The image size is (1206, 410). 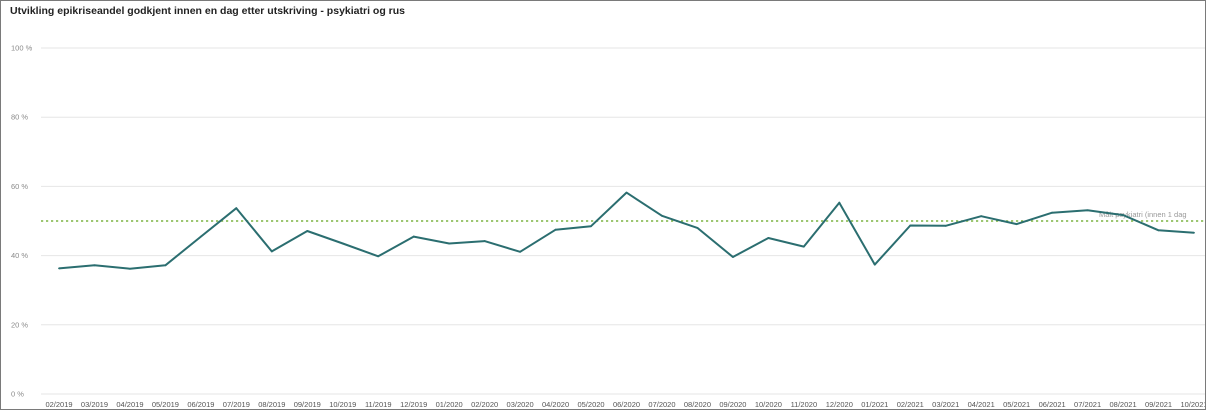 I want to click on x-tick-label: 04/2021, so click(x=981, y=404).